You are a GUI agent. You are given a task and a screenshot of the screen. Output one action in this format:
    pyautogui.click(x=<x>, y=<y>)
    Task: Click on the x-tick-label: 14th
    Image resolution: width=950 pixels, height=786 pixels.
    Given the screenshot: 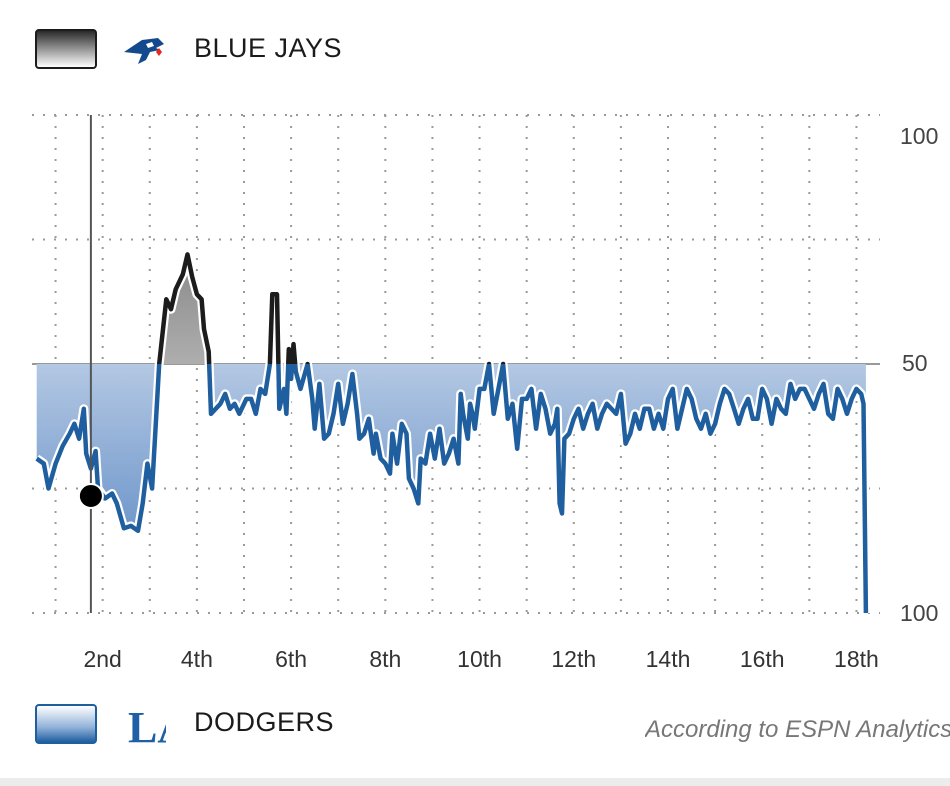 What is the action you would take?
    pyautogui.click(x=668, y=659)
    